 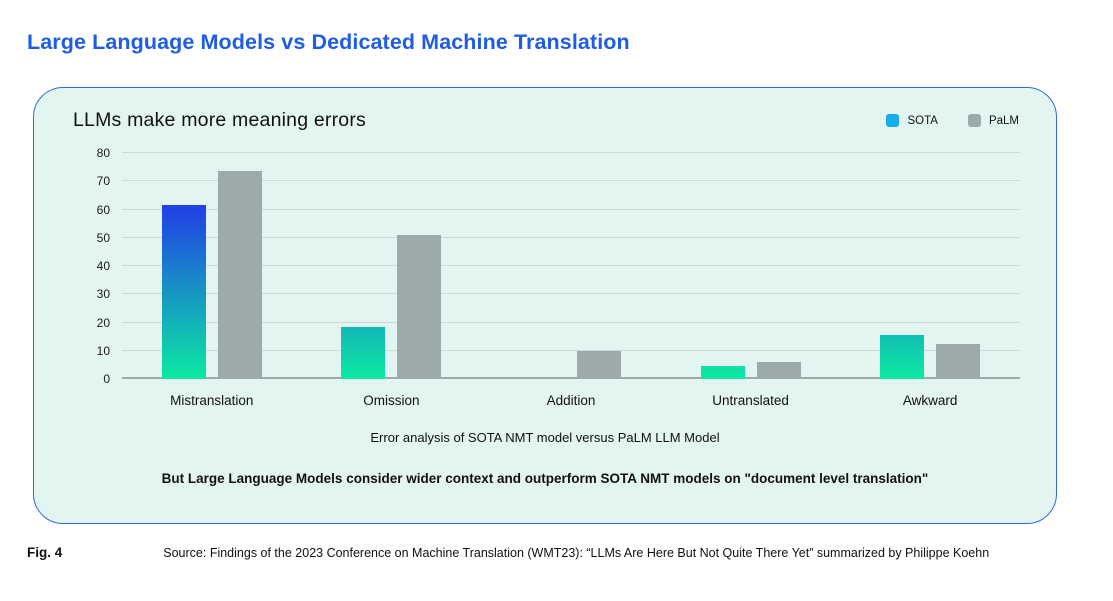 What do you see at coordinates (922, 120) in the screenshot?
I see `legend-label: SOTA` at bounding box center [922, 120].